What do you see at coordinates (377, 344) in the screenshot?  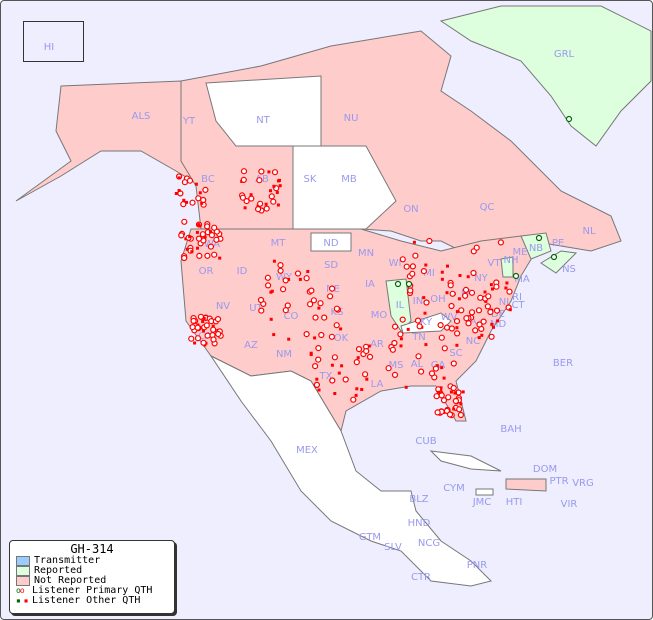 I see `region-label-ar: AR` at bounding box center [377, 344].